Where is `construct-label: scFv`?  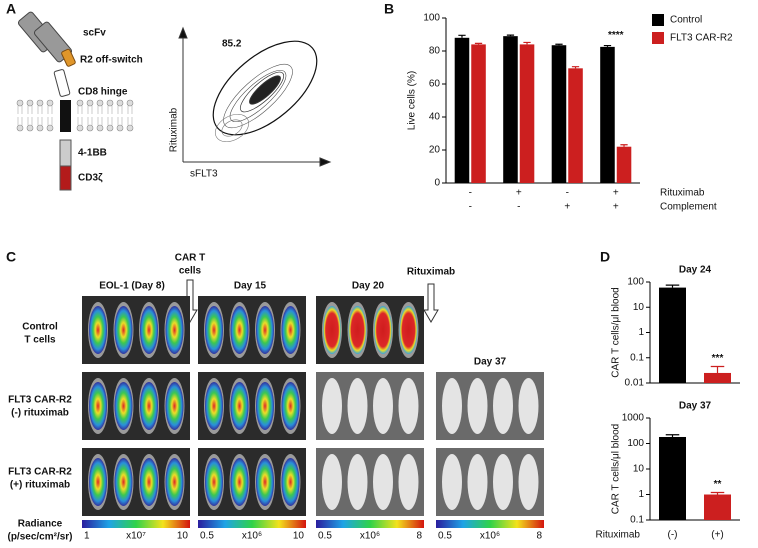
construct-label: scFv is located at coordinates (94, 33).